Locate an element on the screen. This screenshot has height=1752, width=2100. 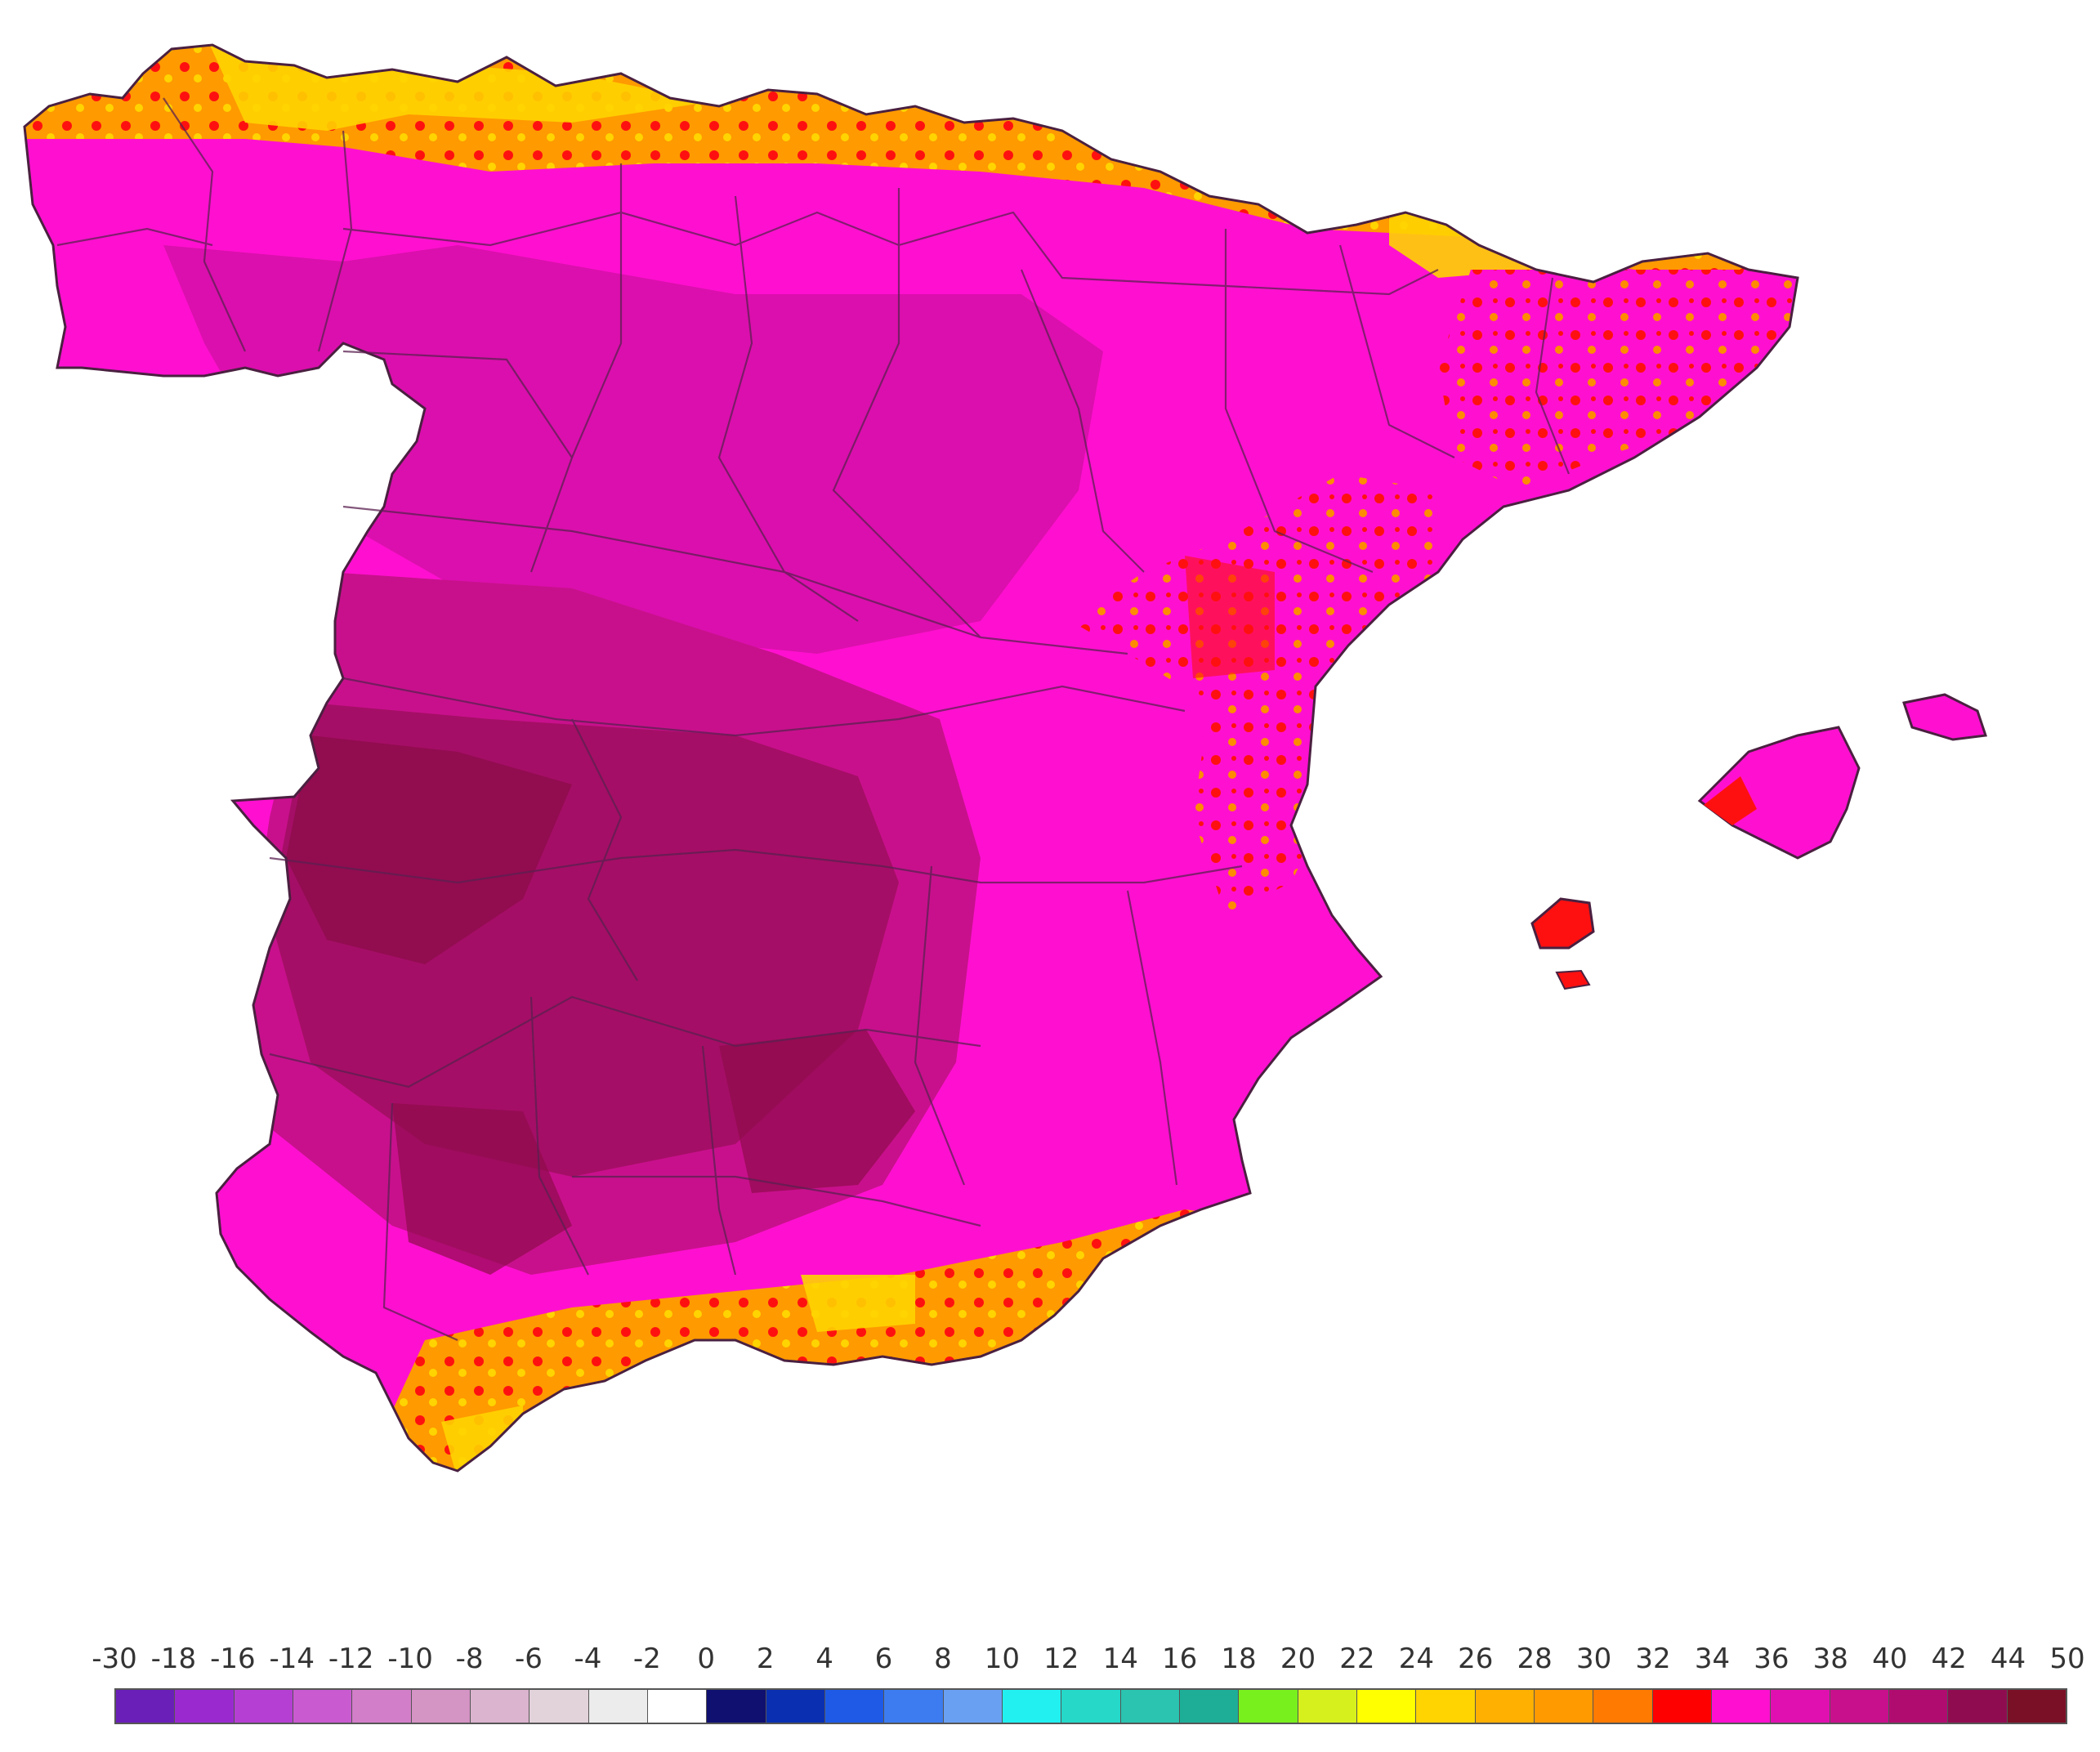
legend-tick-label: 20 is located at coordinates (1298, 1658).